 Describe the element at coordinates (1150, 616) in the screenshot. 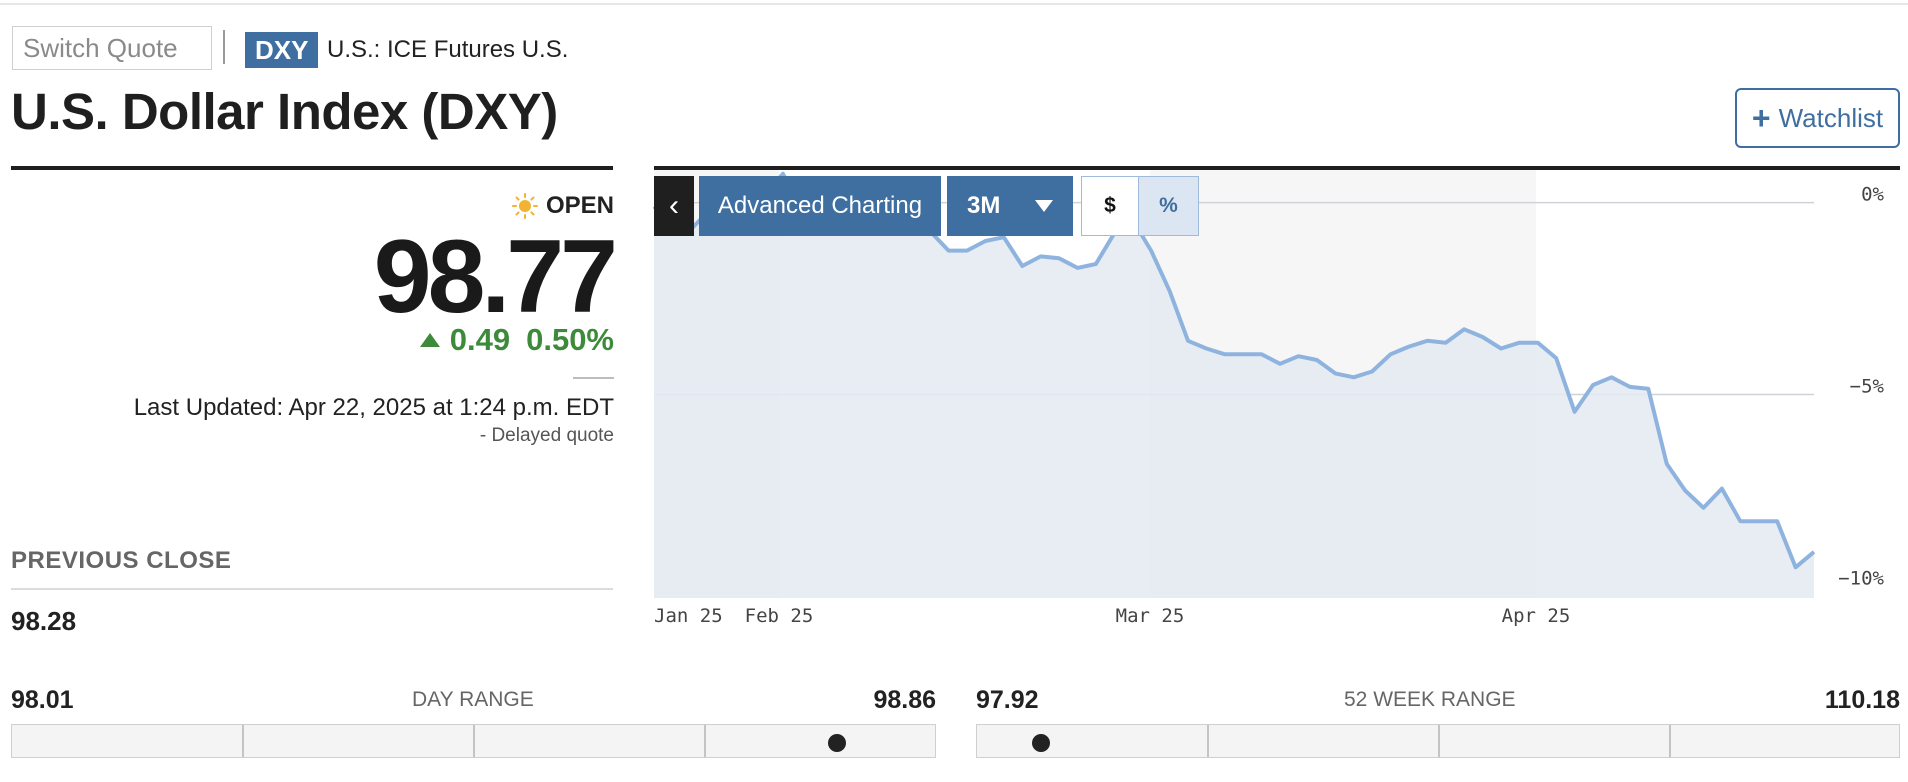

I see `x-tick-label: Mar 25` at that location.